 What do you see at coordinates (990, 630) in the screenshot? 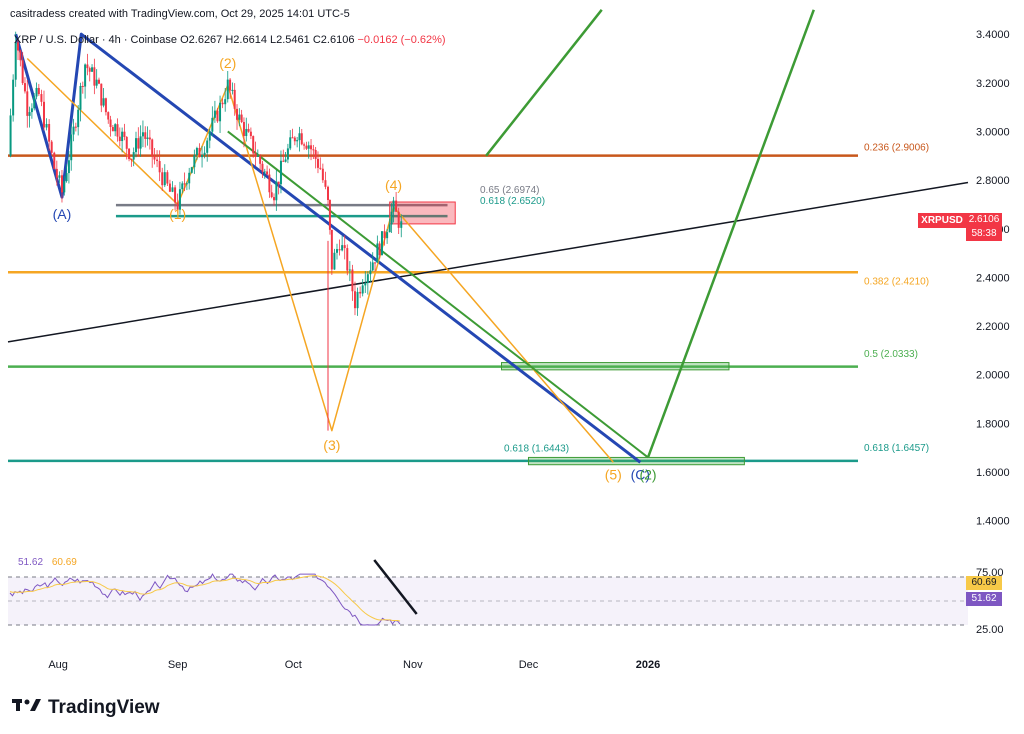
I see `rsi-tick-label: 25.00` at bounding box center [990, 630].